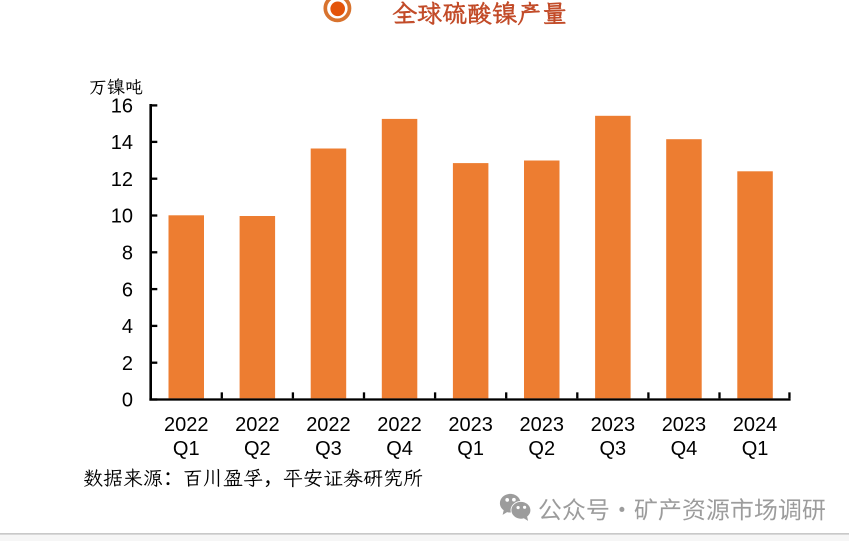 The height and width of the screenshot is (541, 849). Describe the element at coordinates (127, 401) in the screenshot. I see `svg-text: 0` at that location.